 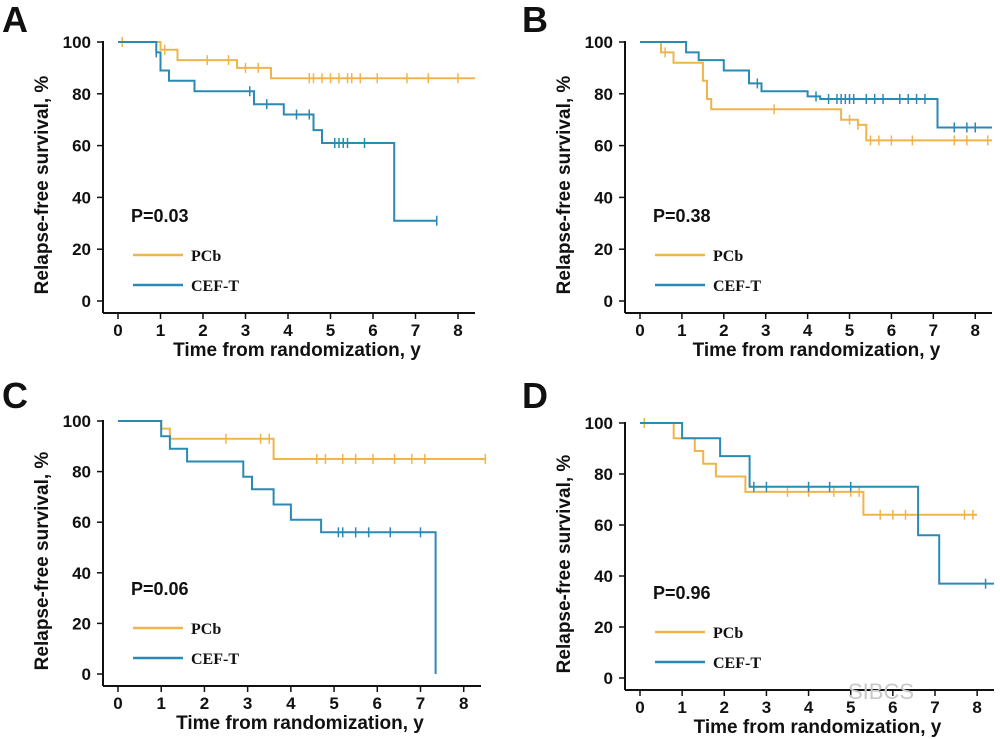 I want to click on p-value: P=0.06, so click(x=160, y=589).